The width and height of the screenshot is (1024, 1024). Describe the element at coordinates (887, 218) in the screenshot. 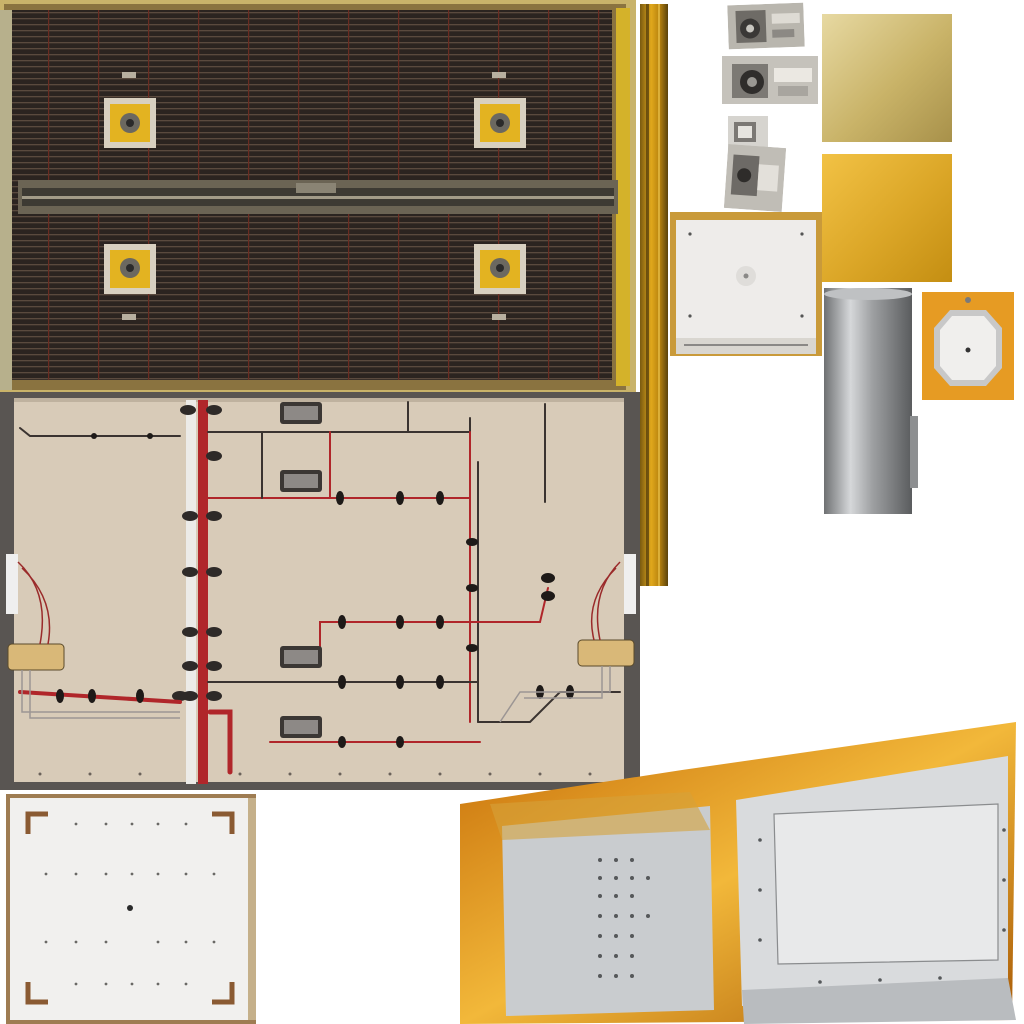

I see `gold-swatch-bright` at that location.